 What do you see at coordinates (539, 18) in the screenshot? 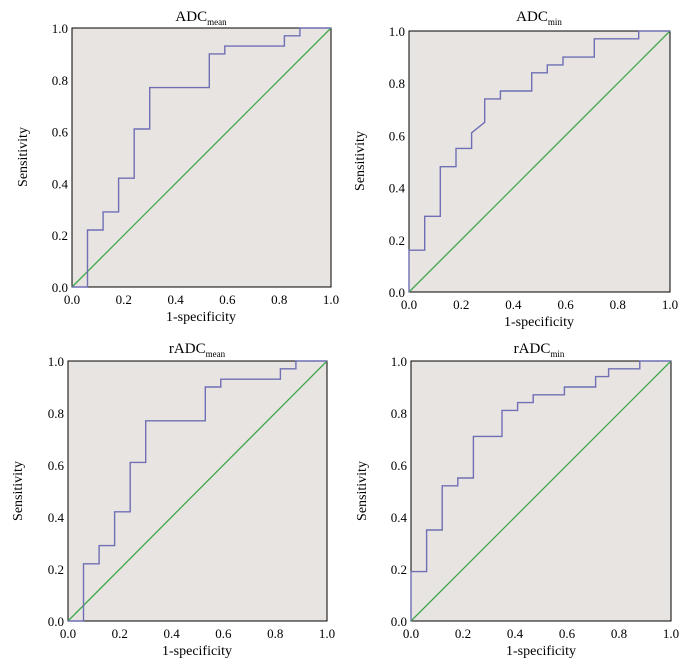
I see `chart-title: ADCmin` at bounding box center [539, 18].